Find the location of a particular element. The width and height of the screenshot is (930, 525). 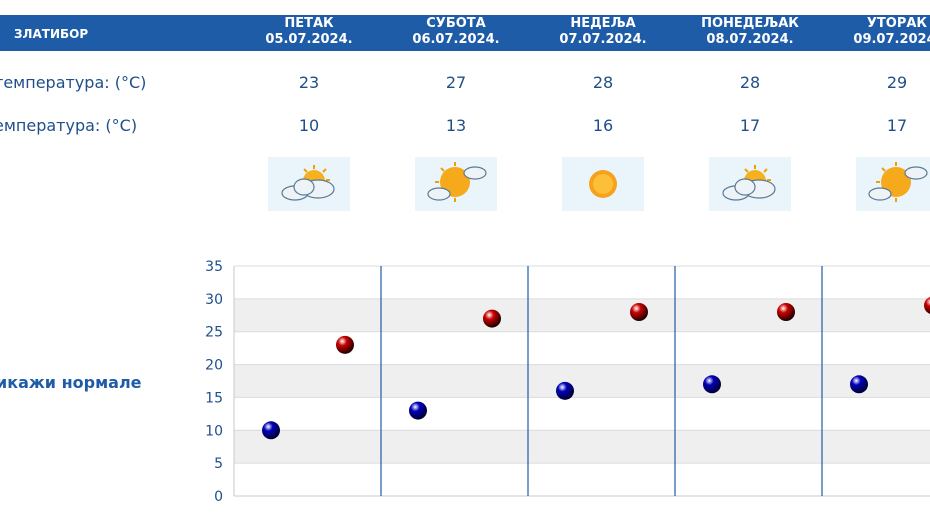

y-tick-label: 5 is located at coordinates (218, 464).